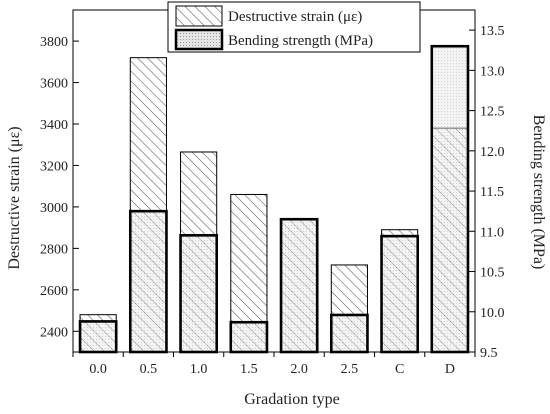 The height and width of the screenshot is (414, 550). Describe the element at coordinates (54, 291) in the screenshot. I see `left-tick-label: 2600` at that location.